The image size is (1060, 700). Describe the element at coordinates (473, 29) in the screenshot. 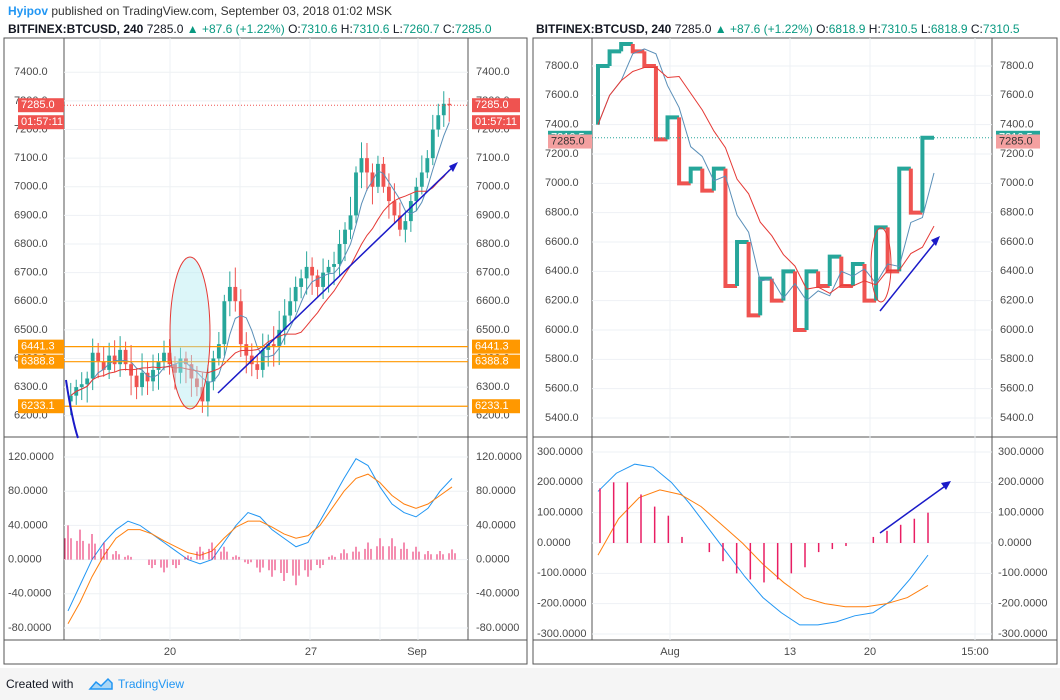

I see `left-close: 7285.0` at that location.